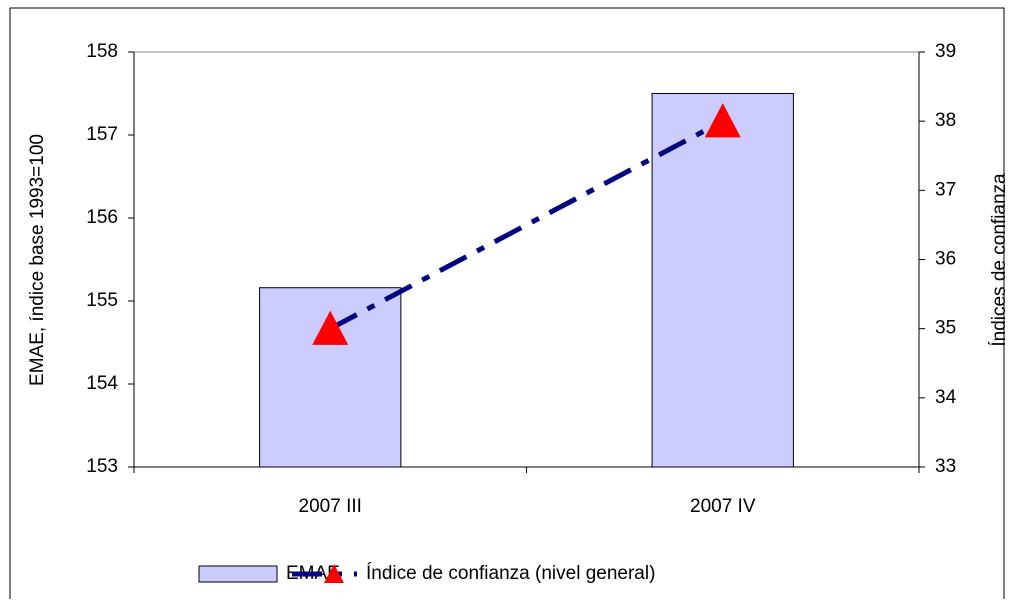 This screenshot has height=604, width=1015. What do you see at coordinates (330, 506) in the screenshot?
I see `x-tick-label: 2007 III` at bounding box center [330, 506].